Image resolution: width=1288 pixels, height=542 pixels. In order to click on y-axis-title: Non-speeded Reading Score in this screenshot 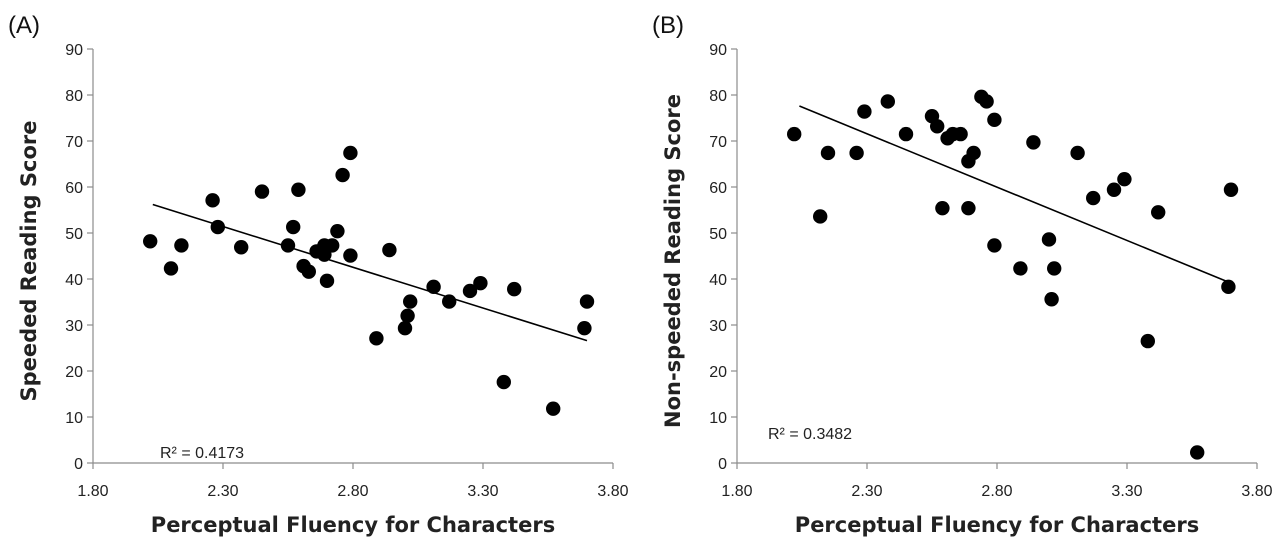, I will do `click(673, 261)`.